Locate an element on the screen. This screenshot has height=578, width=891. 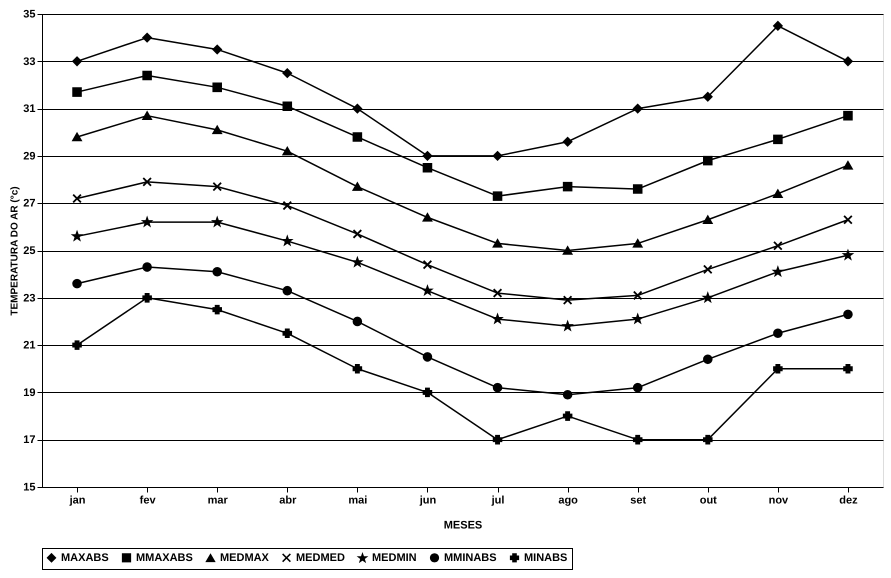
x-tick-label: mar is located at coordinates (218, 500).